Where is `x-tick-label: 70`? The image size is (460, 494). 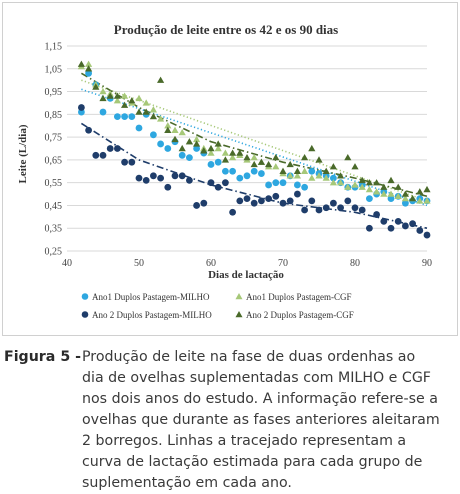 x-tick-label: 70 is located at coordinates (283, 263).